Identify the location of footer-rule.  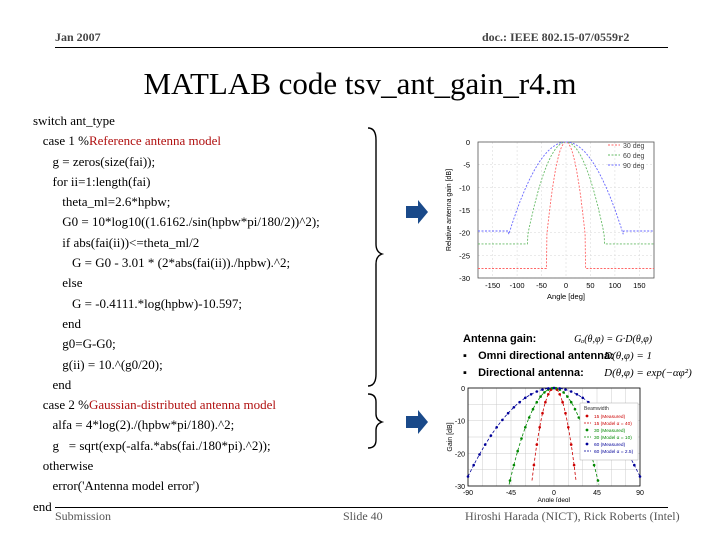
(361, 507).